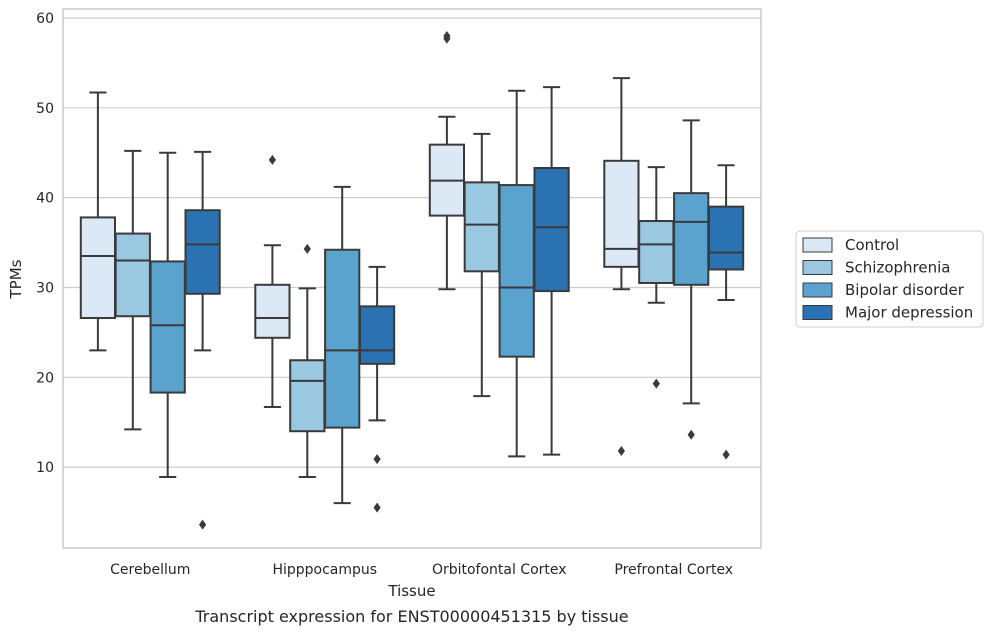 The image size is (993, 634). I want to click on x-tick-label: Hipppocampus, so click(324, 570).